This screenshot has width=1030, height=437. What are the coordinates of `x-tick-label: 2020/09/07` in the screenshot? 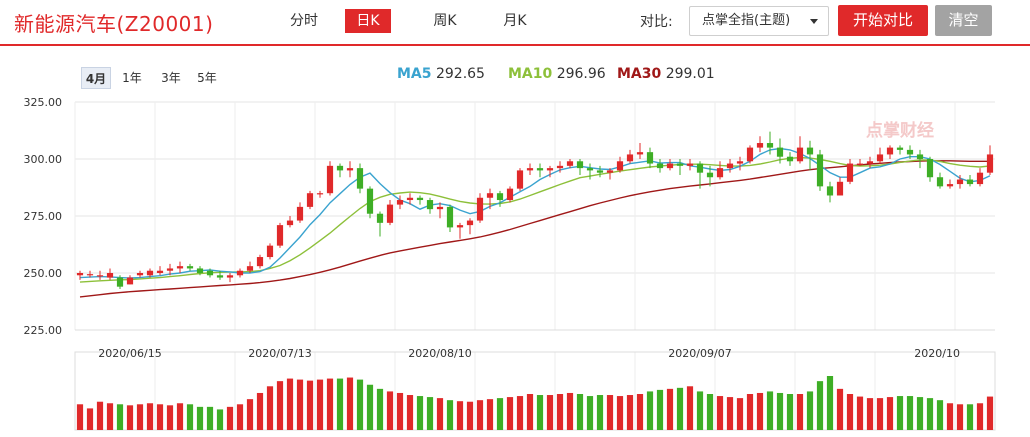 It's located at (699, 353).